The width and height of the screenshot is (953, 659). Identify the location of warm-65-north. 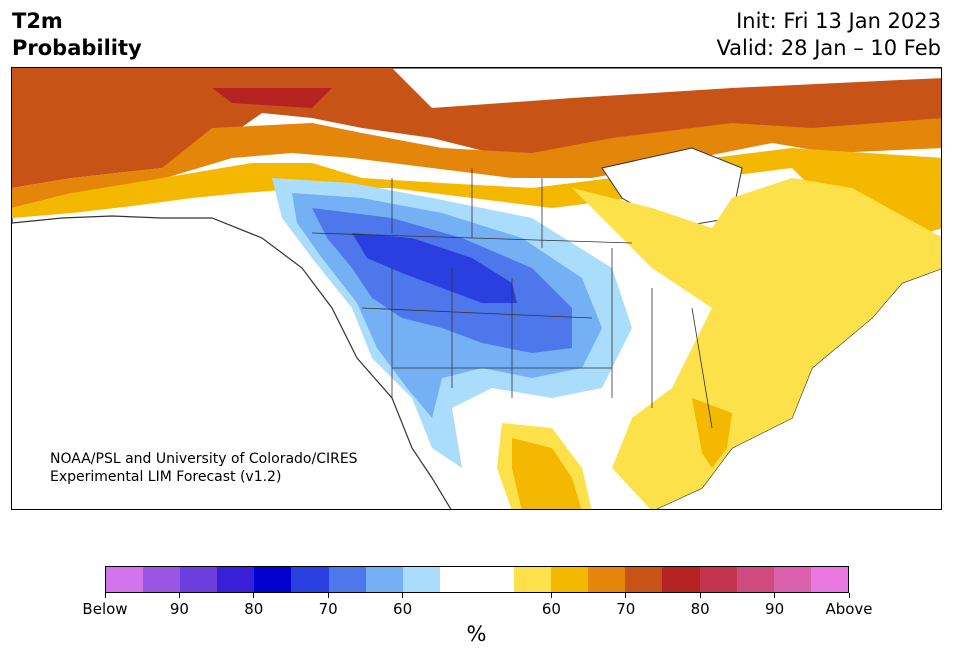
(476, 163).